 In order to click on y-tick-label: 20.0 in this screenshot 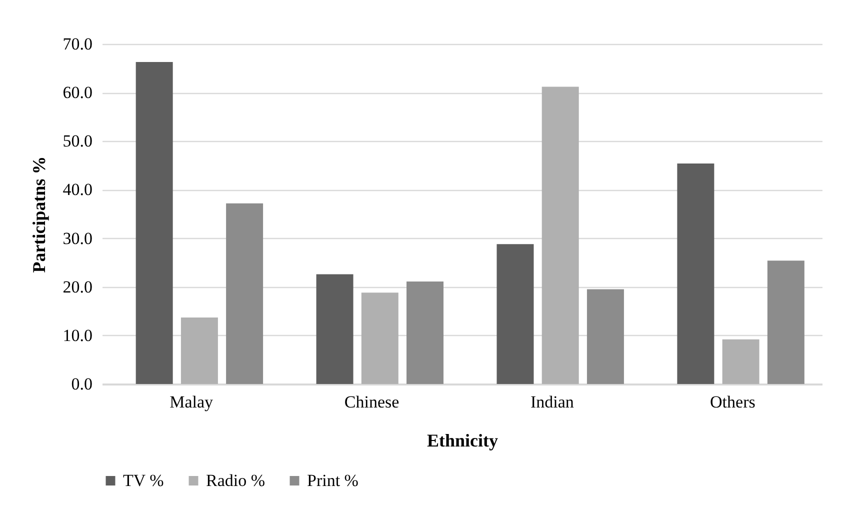, I will do `click(77, 286)`.